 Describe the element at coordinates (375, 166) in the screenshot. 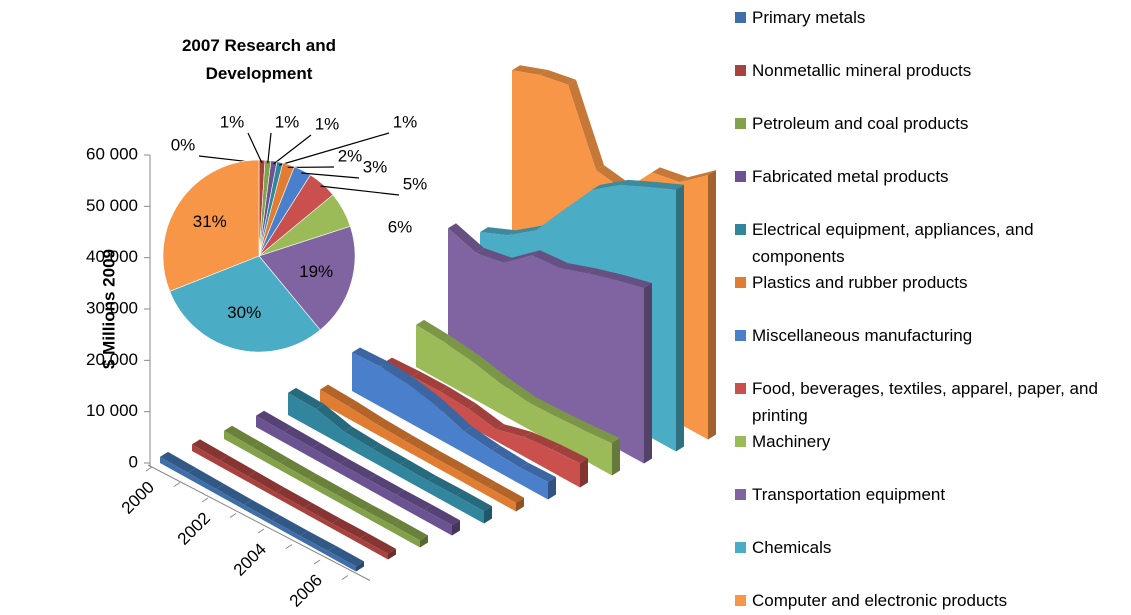

I see `pie-label: 3%` at that location.